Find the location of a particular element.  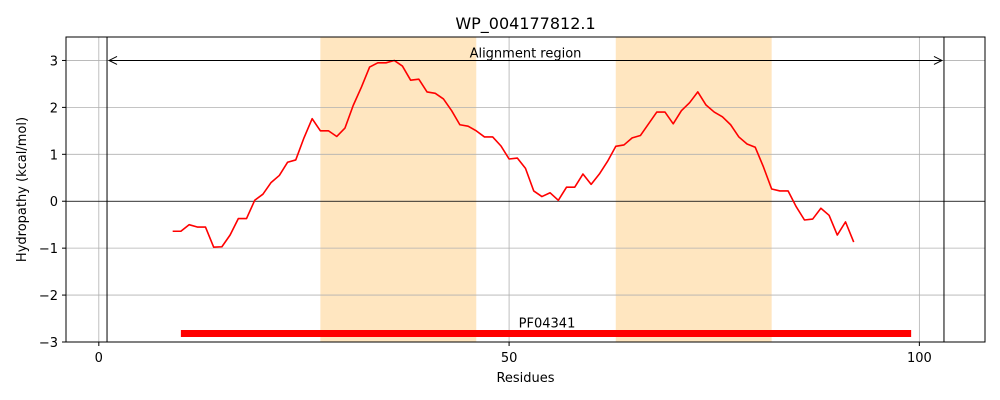

x-axis-label: Residues is located at coordinates (525, 378).